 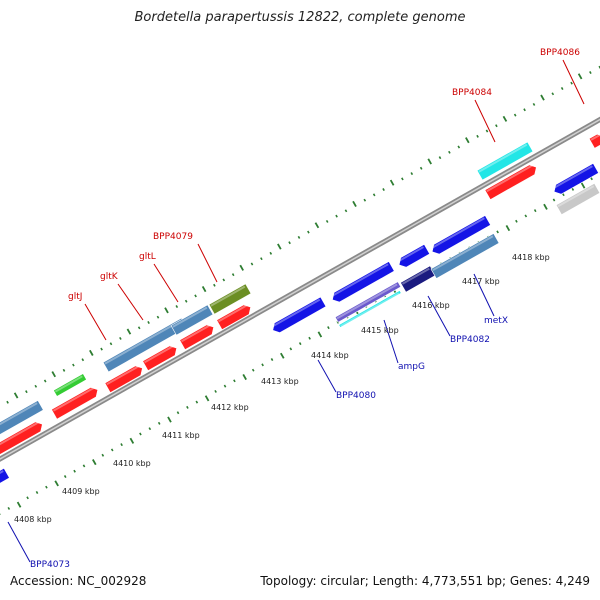 I want to click on gene-red-gltJ, so click(x=123, y=379).